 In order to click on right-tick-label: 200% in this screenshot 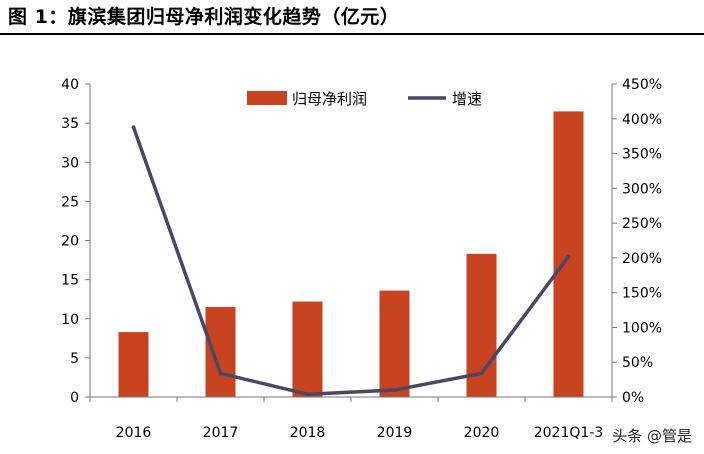, I will do `click(642, 259)`.